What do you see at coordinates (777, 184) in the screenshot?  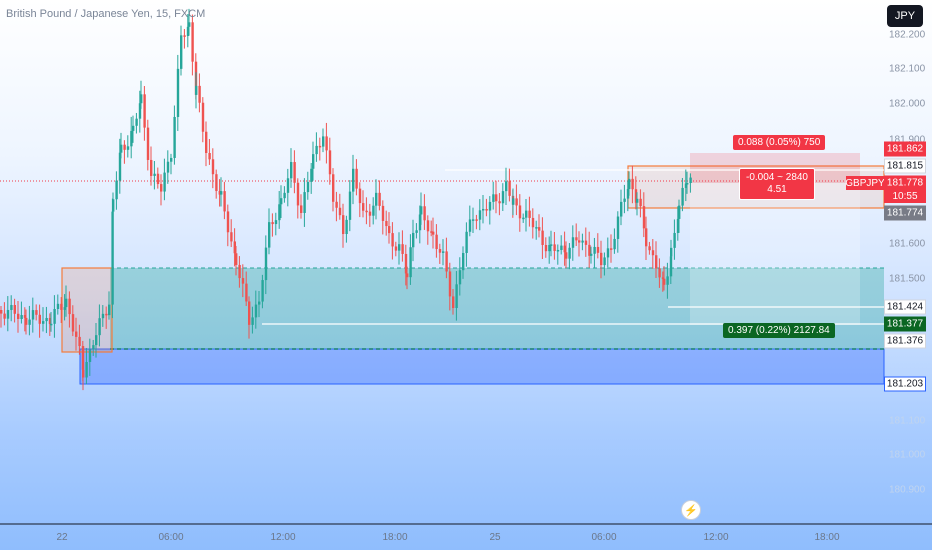 I see `position-info-label: -0.004 ~ 2840 4.51` at bounding box center [777, 184].